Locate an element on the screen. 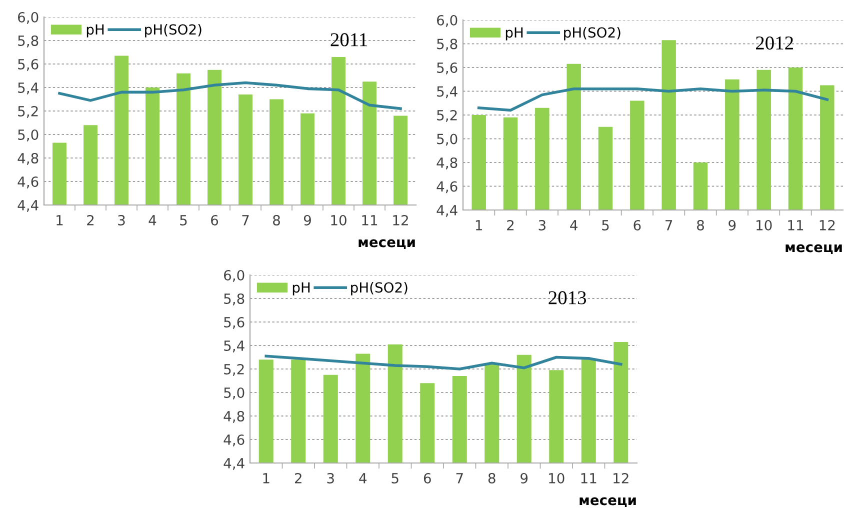 The width and height of the screenshot is (850, 510). annotation: 2011 is located at coordinates (348, 39).